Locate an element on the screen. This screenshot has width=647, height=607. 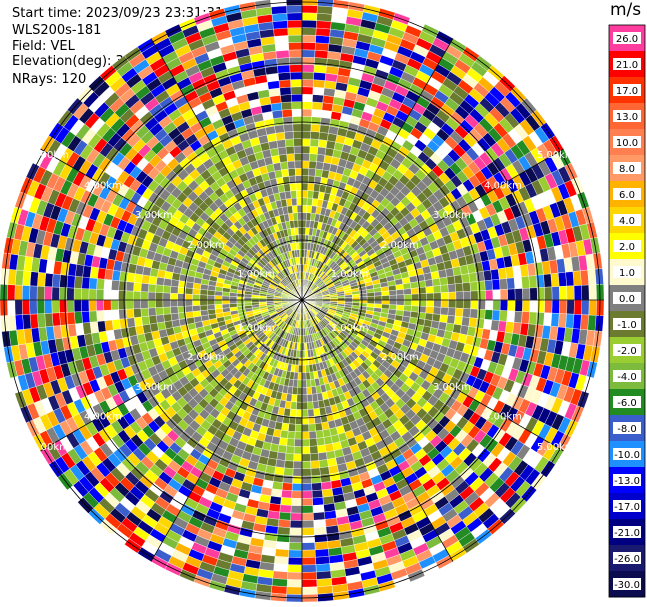
range-ring-label: 3.00km is located at coordinates (154, 387).